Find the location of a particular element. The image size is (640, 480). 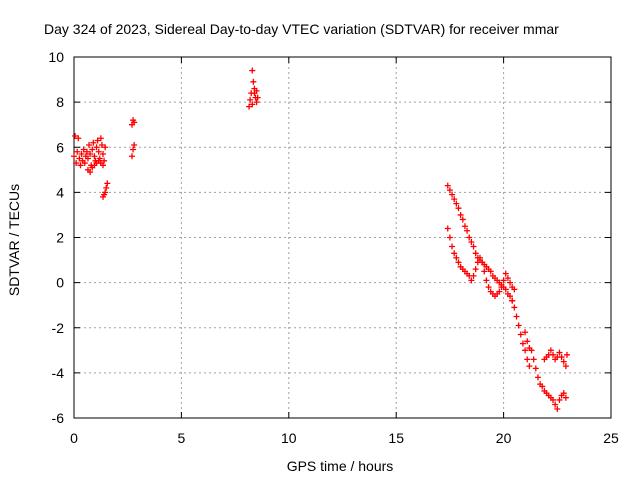

x-axis-label: GPS time / hours is located at coordinates (340, 466).